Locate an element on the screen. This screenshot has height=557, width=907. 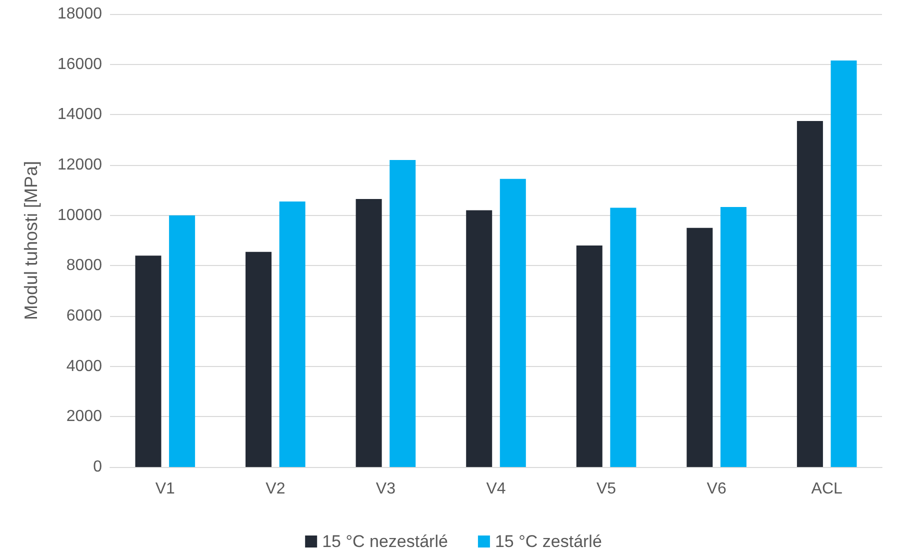
x-tick-label: V6 is located at coordinates (716, 489).